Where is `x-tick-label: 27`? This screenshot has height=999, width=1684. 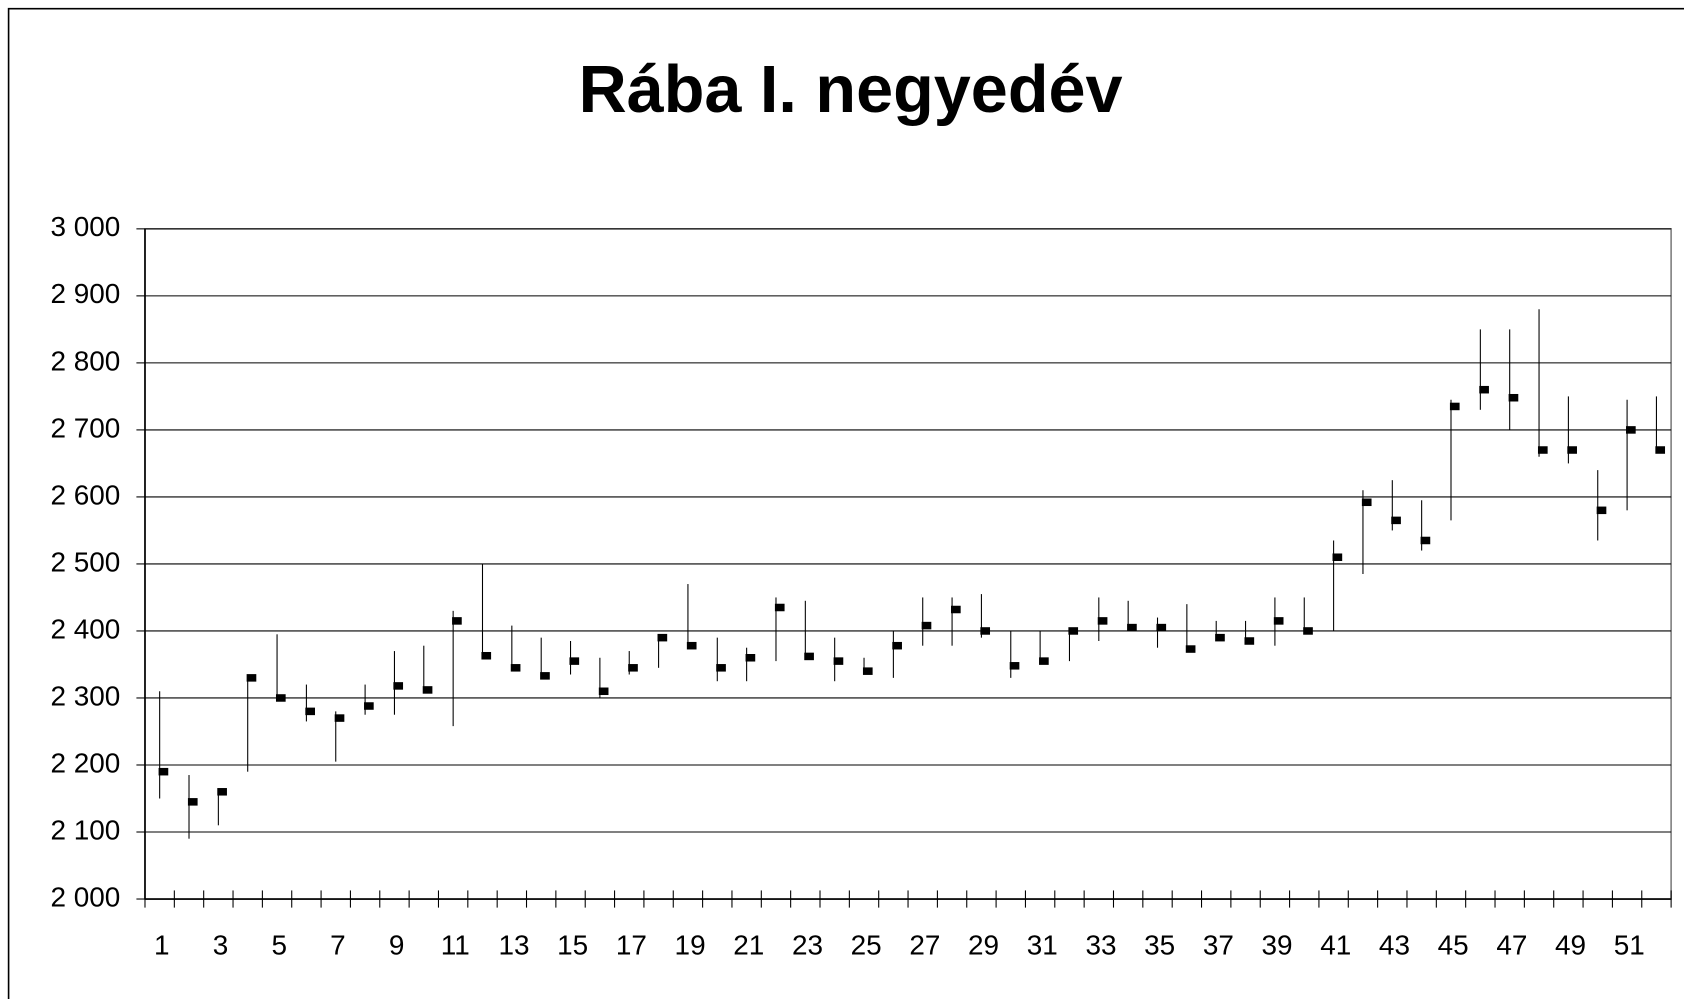 x-tick-label: 27 is located at coordinates (924, 945).